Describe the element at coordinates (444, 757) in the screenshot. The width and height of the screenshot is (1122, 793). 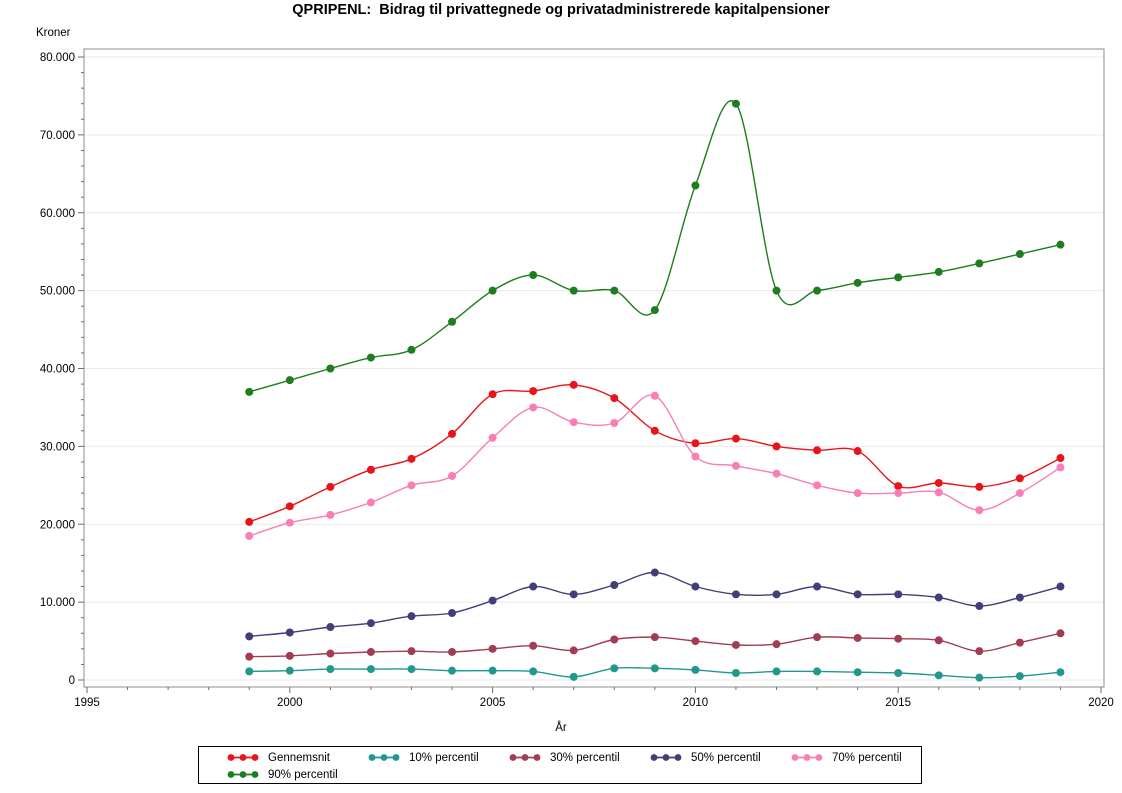
I see `legend-item-label: 10% percentil` at that location.